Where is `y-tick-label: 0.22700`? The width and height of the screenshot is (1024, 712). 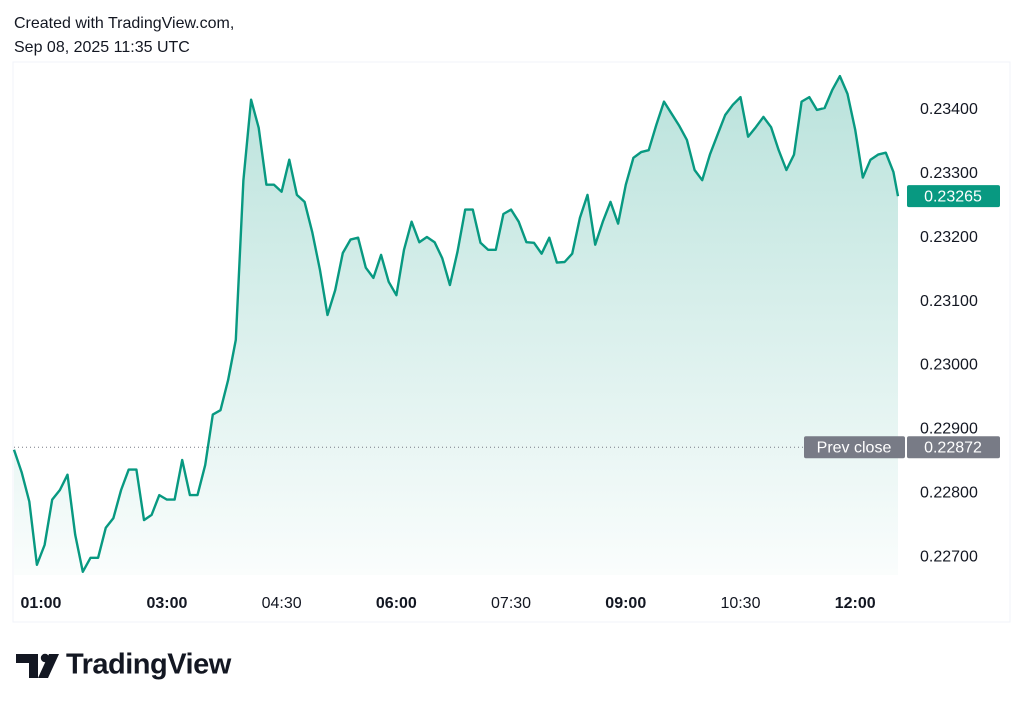 y-tick-label: 0.22700 is located at coordinates (949, 556).